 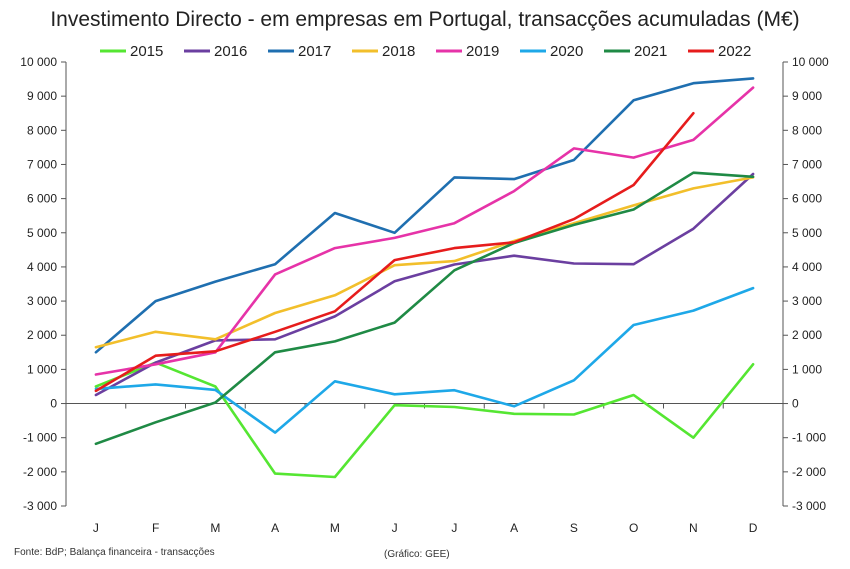 I want to click on y-tick-label-left: 10 000, so click(x=38, y=62).